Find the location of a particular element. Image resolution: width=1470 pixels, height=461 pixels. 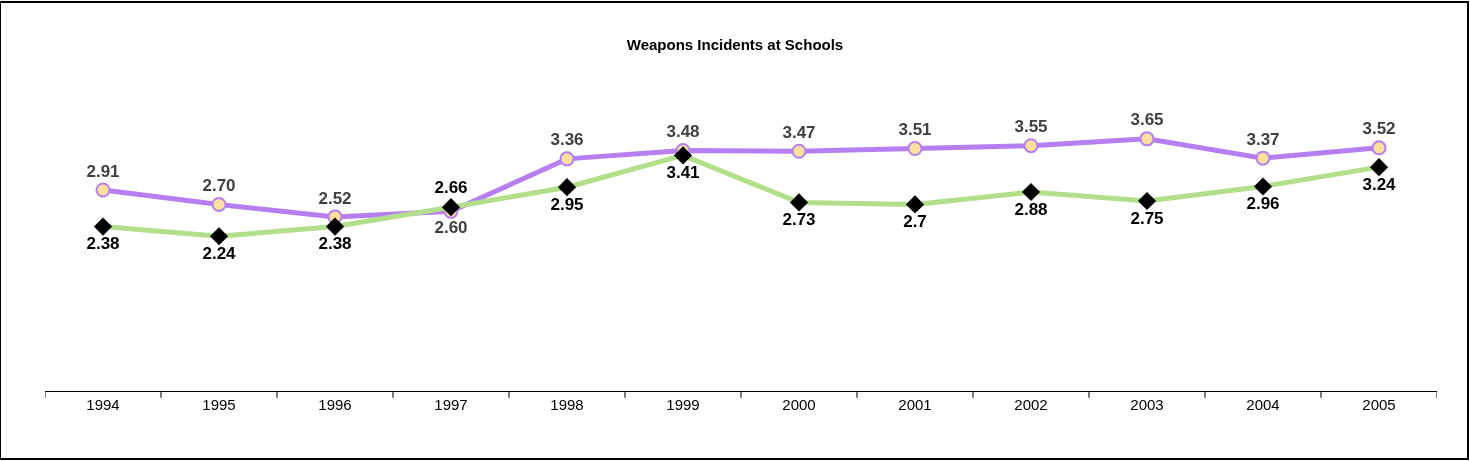

data-label: 3.36 is located at coordinates (567, 140).